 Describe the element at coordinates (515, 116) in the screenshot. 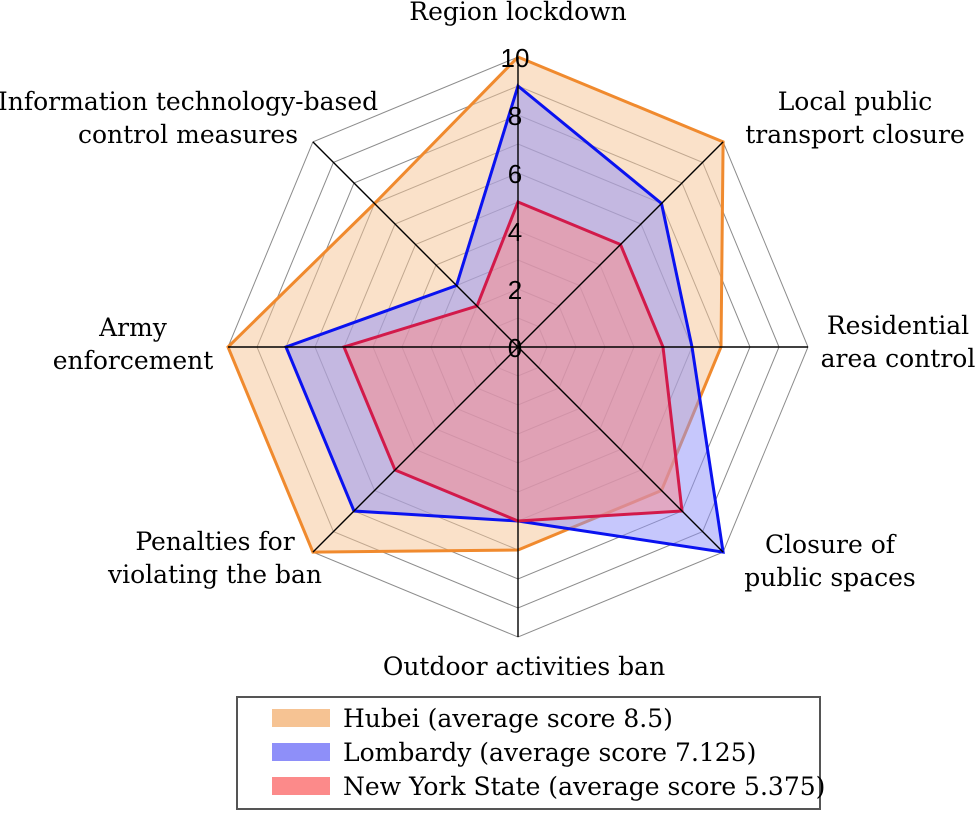

I see `tick-label: 8` at that location.